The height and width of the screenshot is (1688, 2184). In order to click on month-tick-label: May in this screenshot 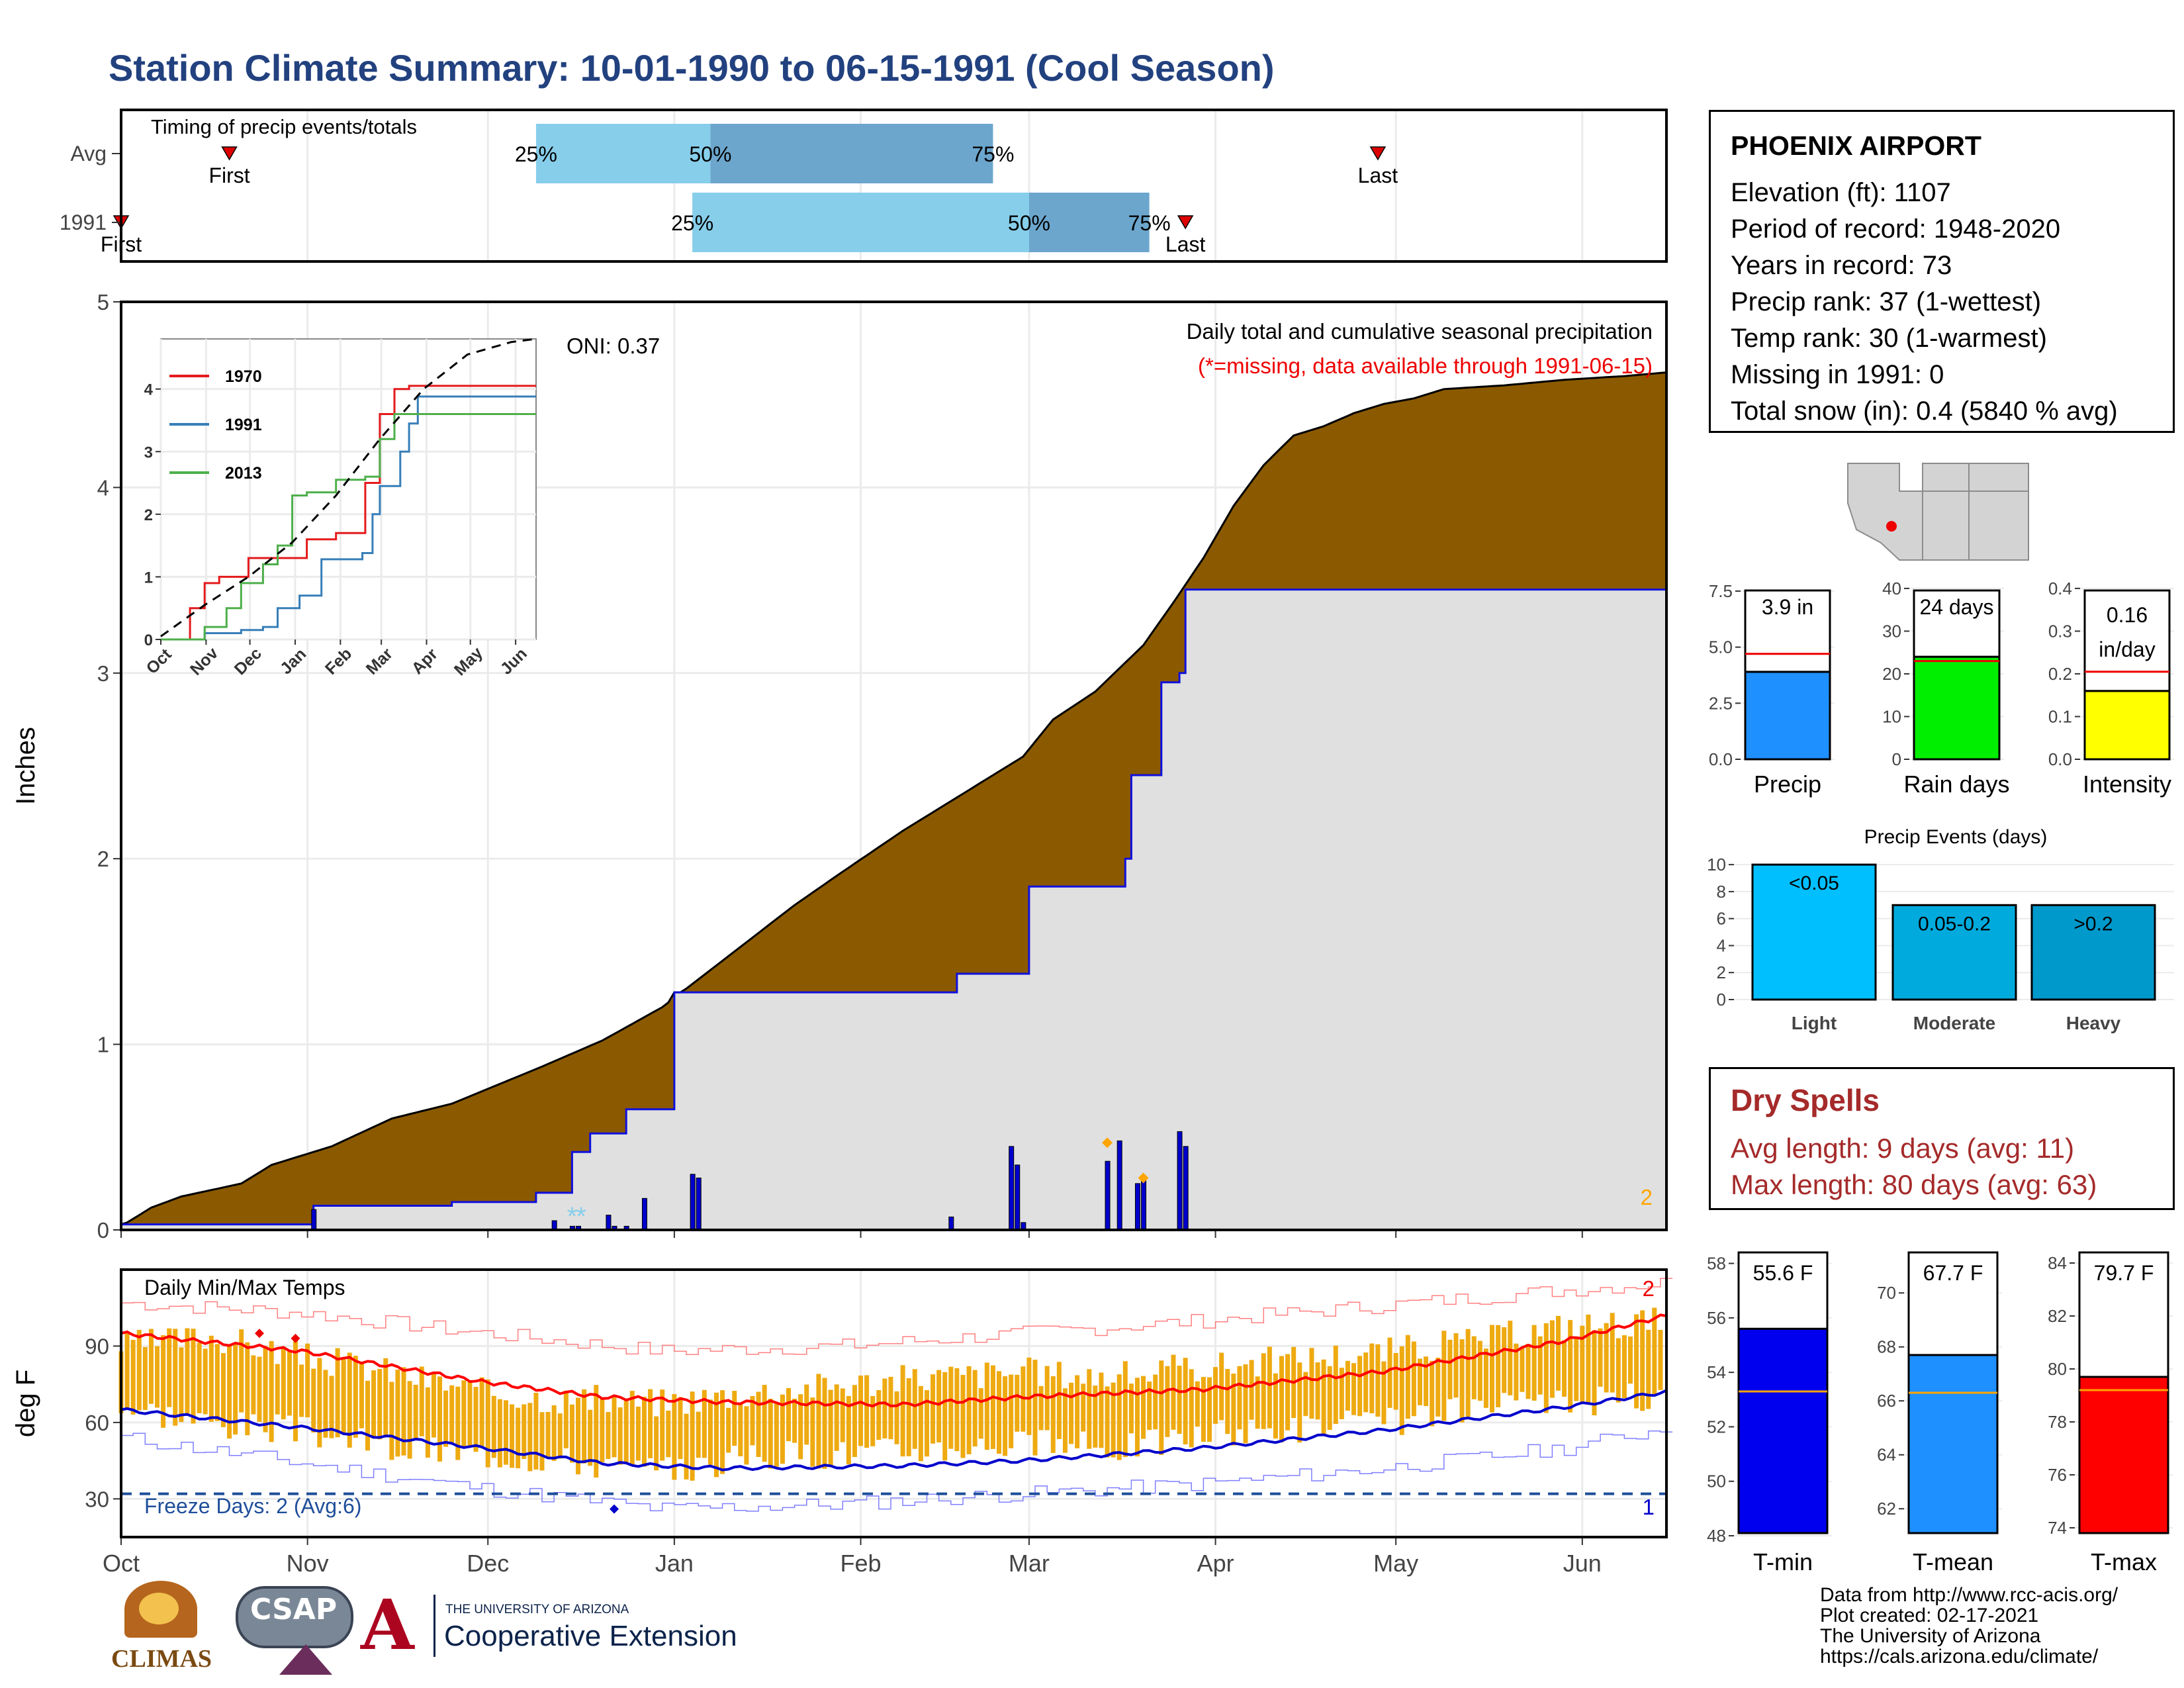, I will do `click(1396, 1563)`.